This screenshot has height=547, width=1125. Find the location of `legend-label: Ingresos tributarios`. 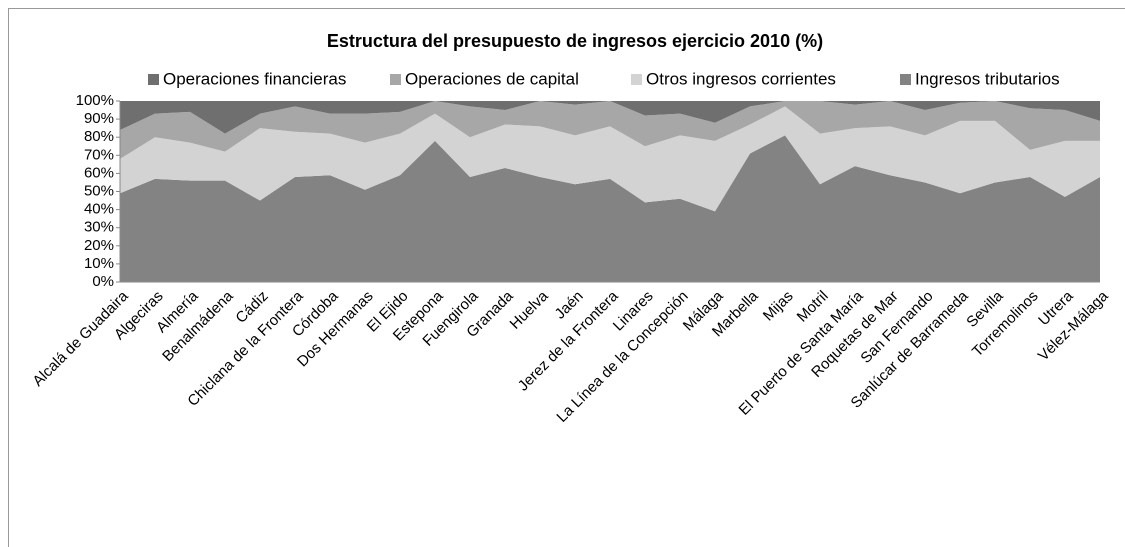

legend-label: Ingresos tributarios is located at coordinates (987, 78).